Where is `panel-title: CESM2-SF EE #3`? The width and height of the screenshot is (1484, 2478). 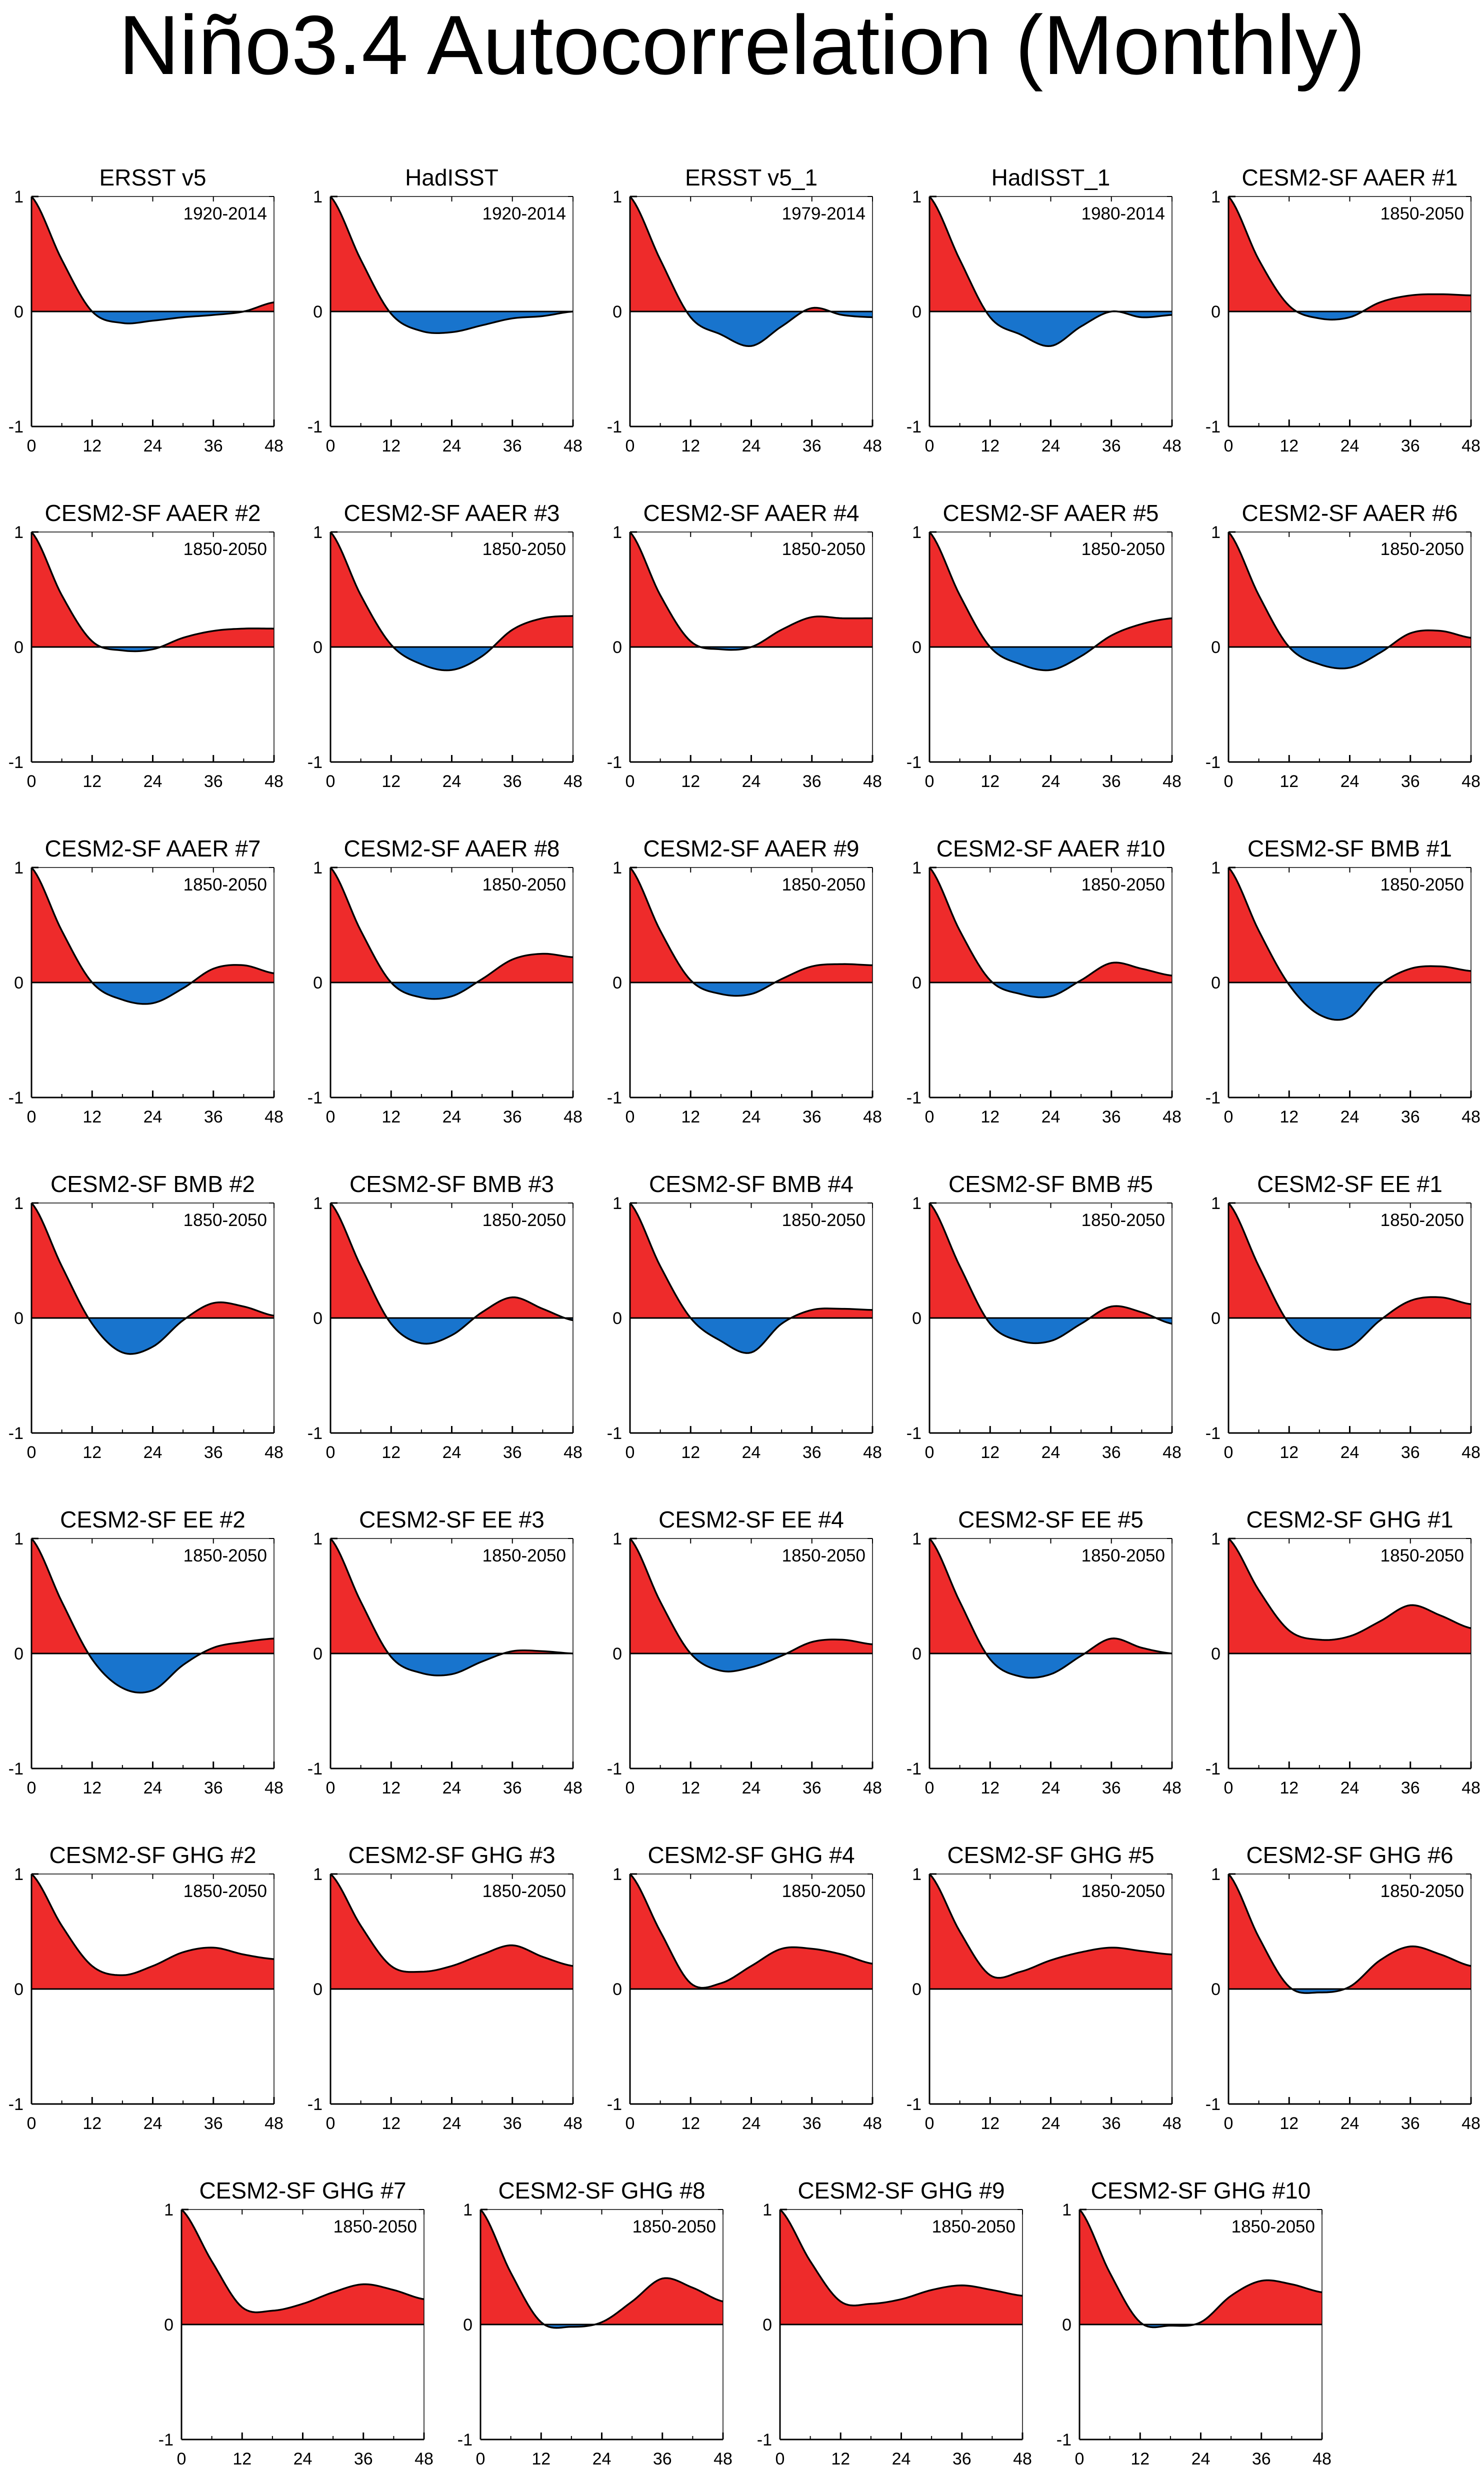 panel-title: CESM2-SF EE #3 is located at coordinates (451, 1519).